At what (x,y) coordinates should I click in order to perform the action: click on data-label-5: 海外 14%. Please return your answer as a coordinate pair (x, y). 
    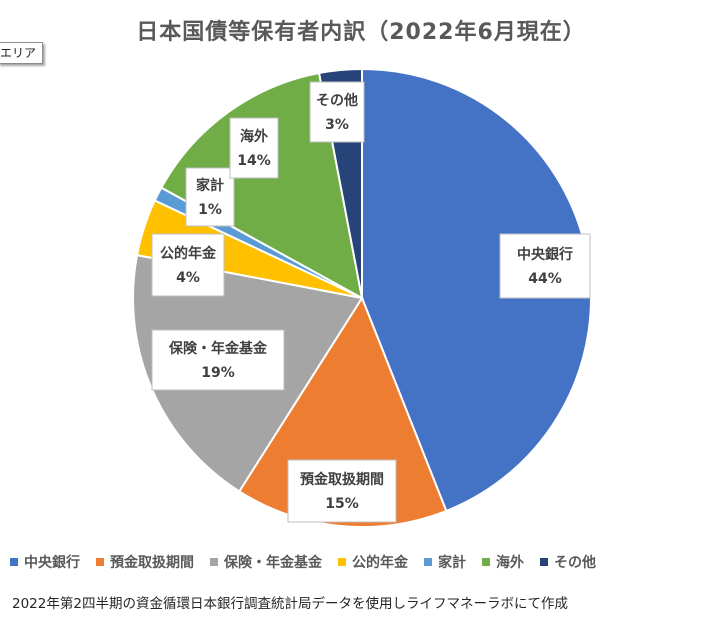
    Looking at the image, I should click on (254, 148).